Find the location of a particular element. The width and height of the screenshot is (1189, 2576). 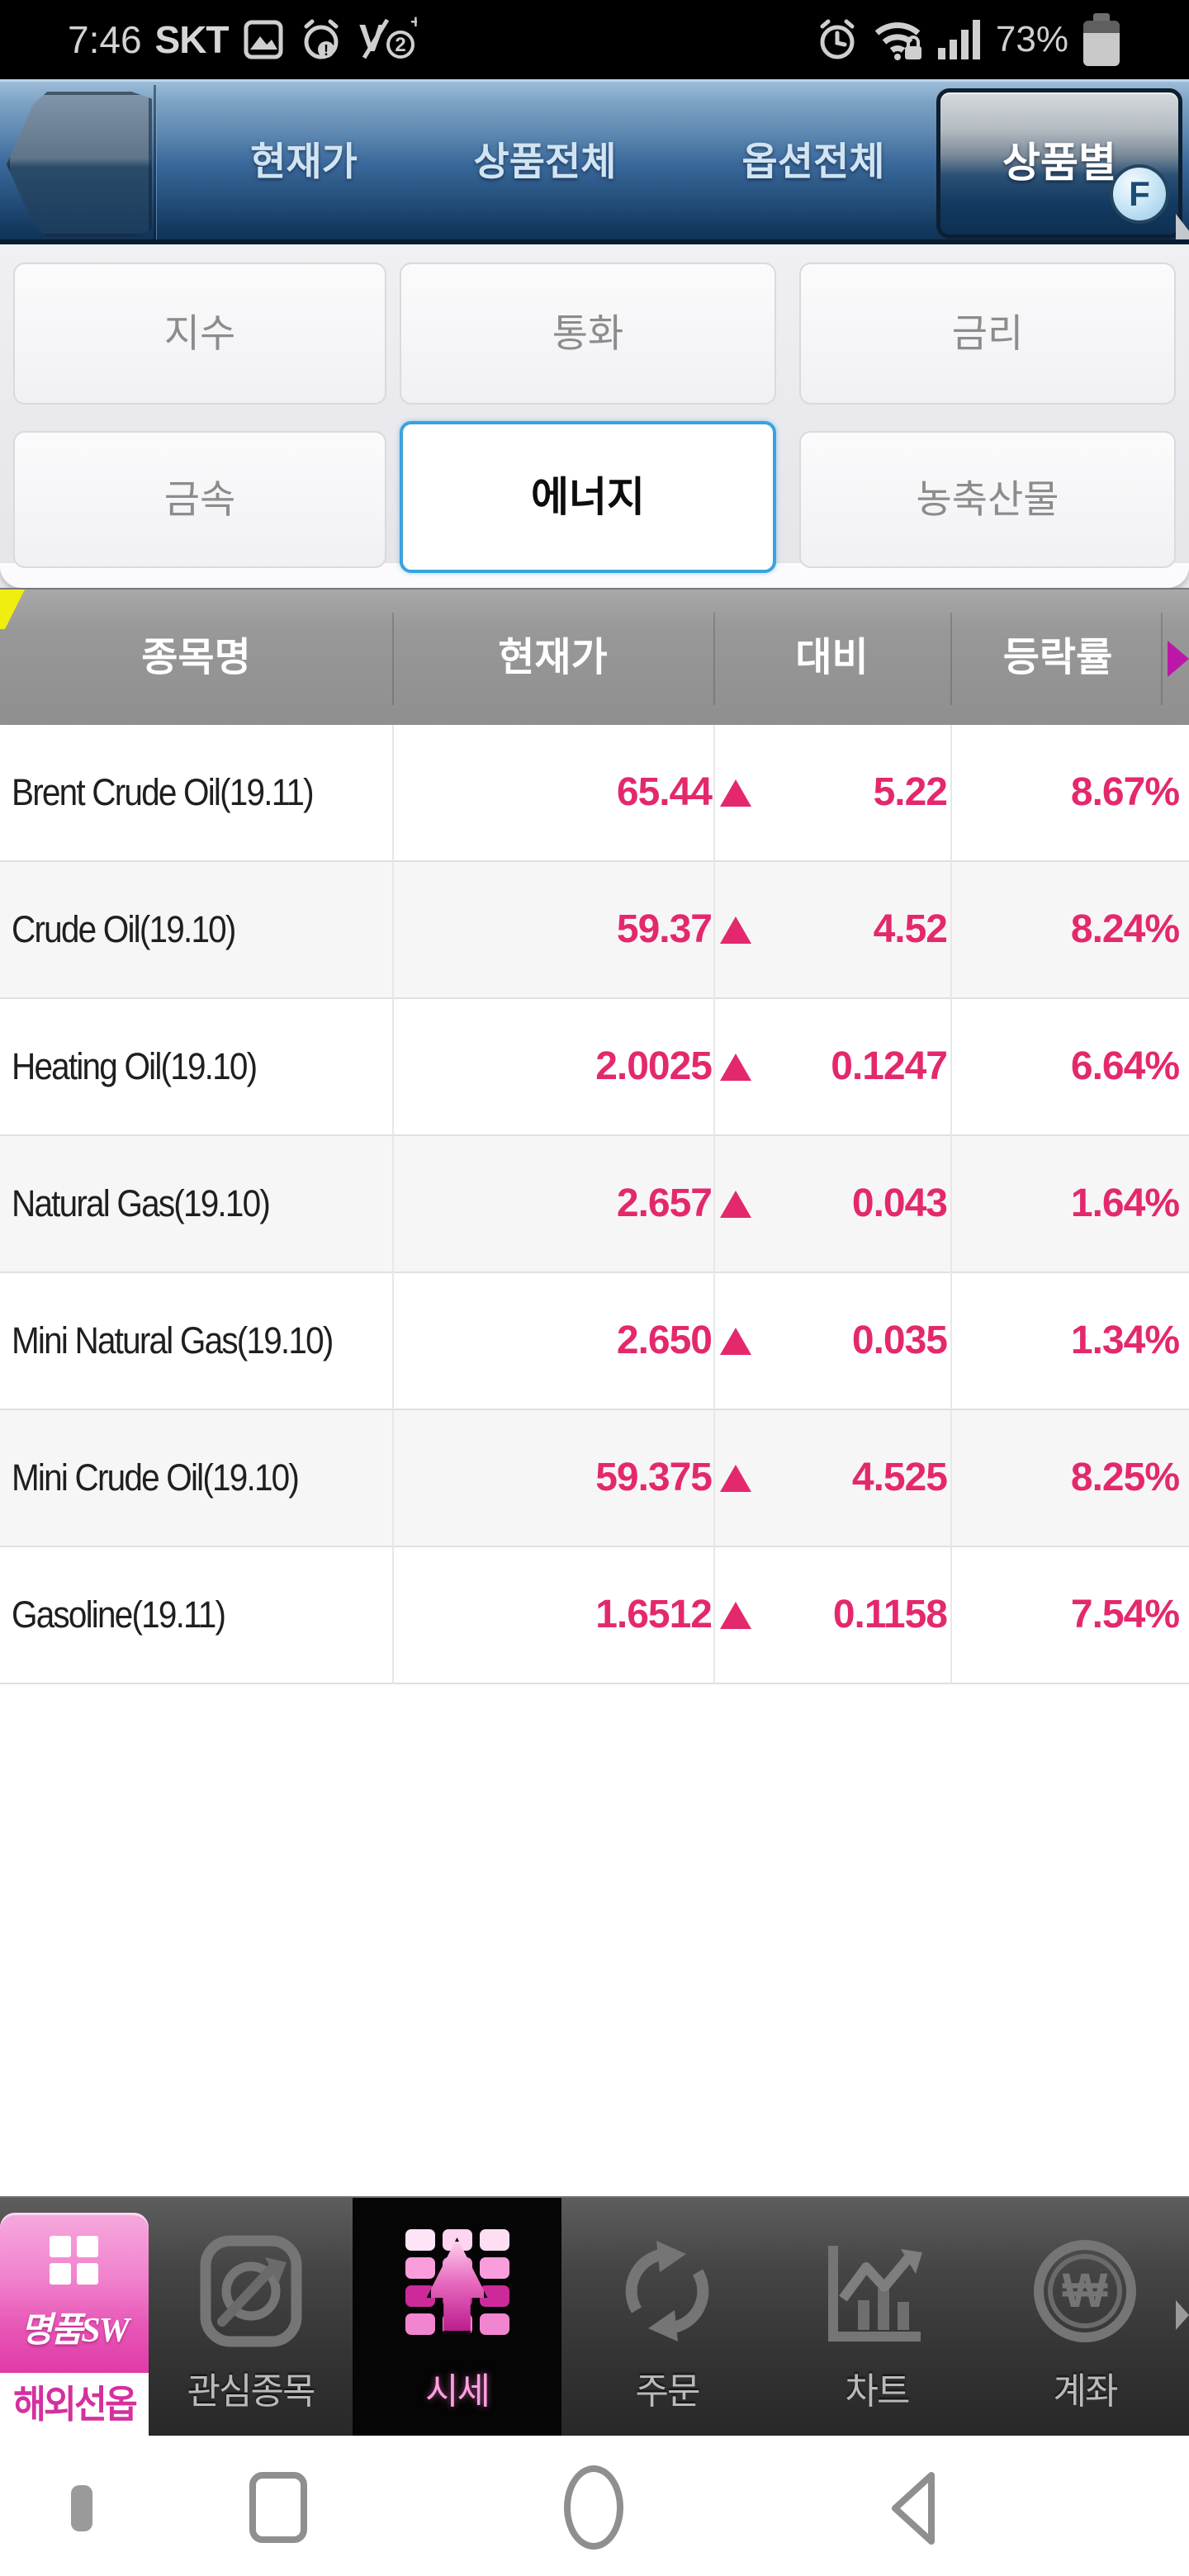

price-value: 1.6512 is located at coordinates (654, 1614).